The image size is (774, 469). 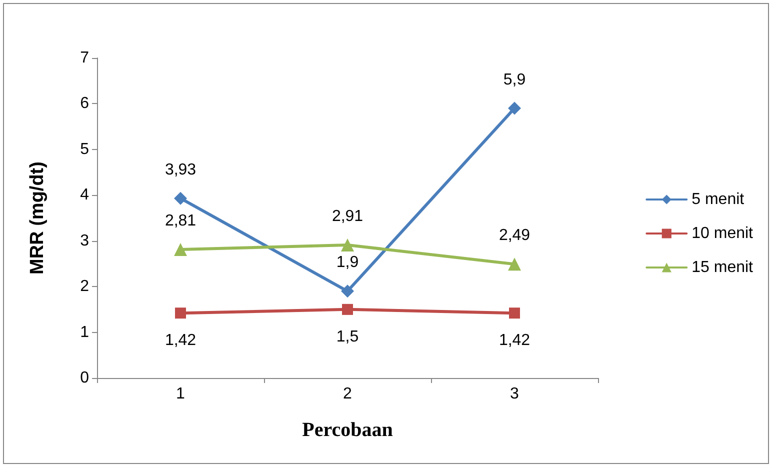 I want to click on y-axis-title: MRR (mg/dt), so click(x=37, y=218).